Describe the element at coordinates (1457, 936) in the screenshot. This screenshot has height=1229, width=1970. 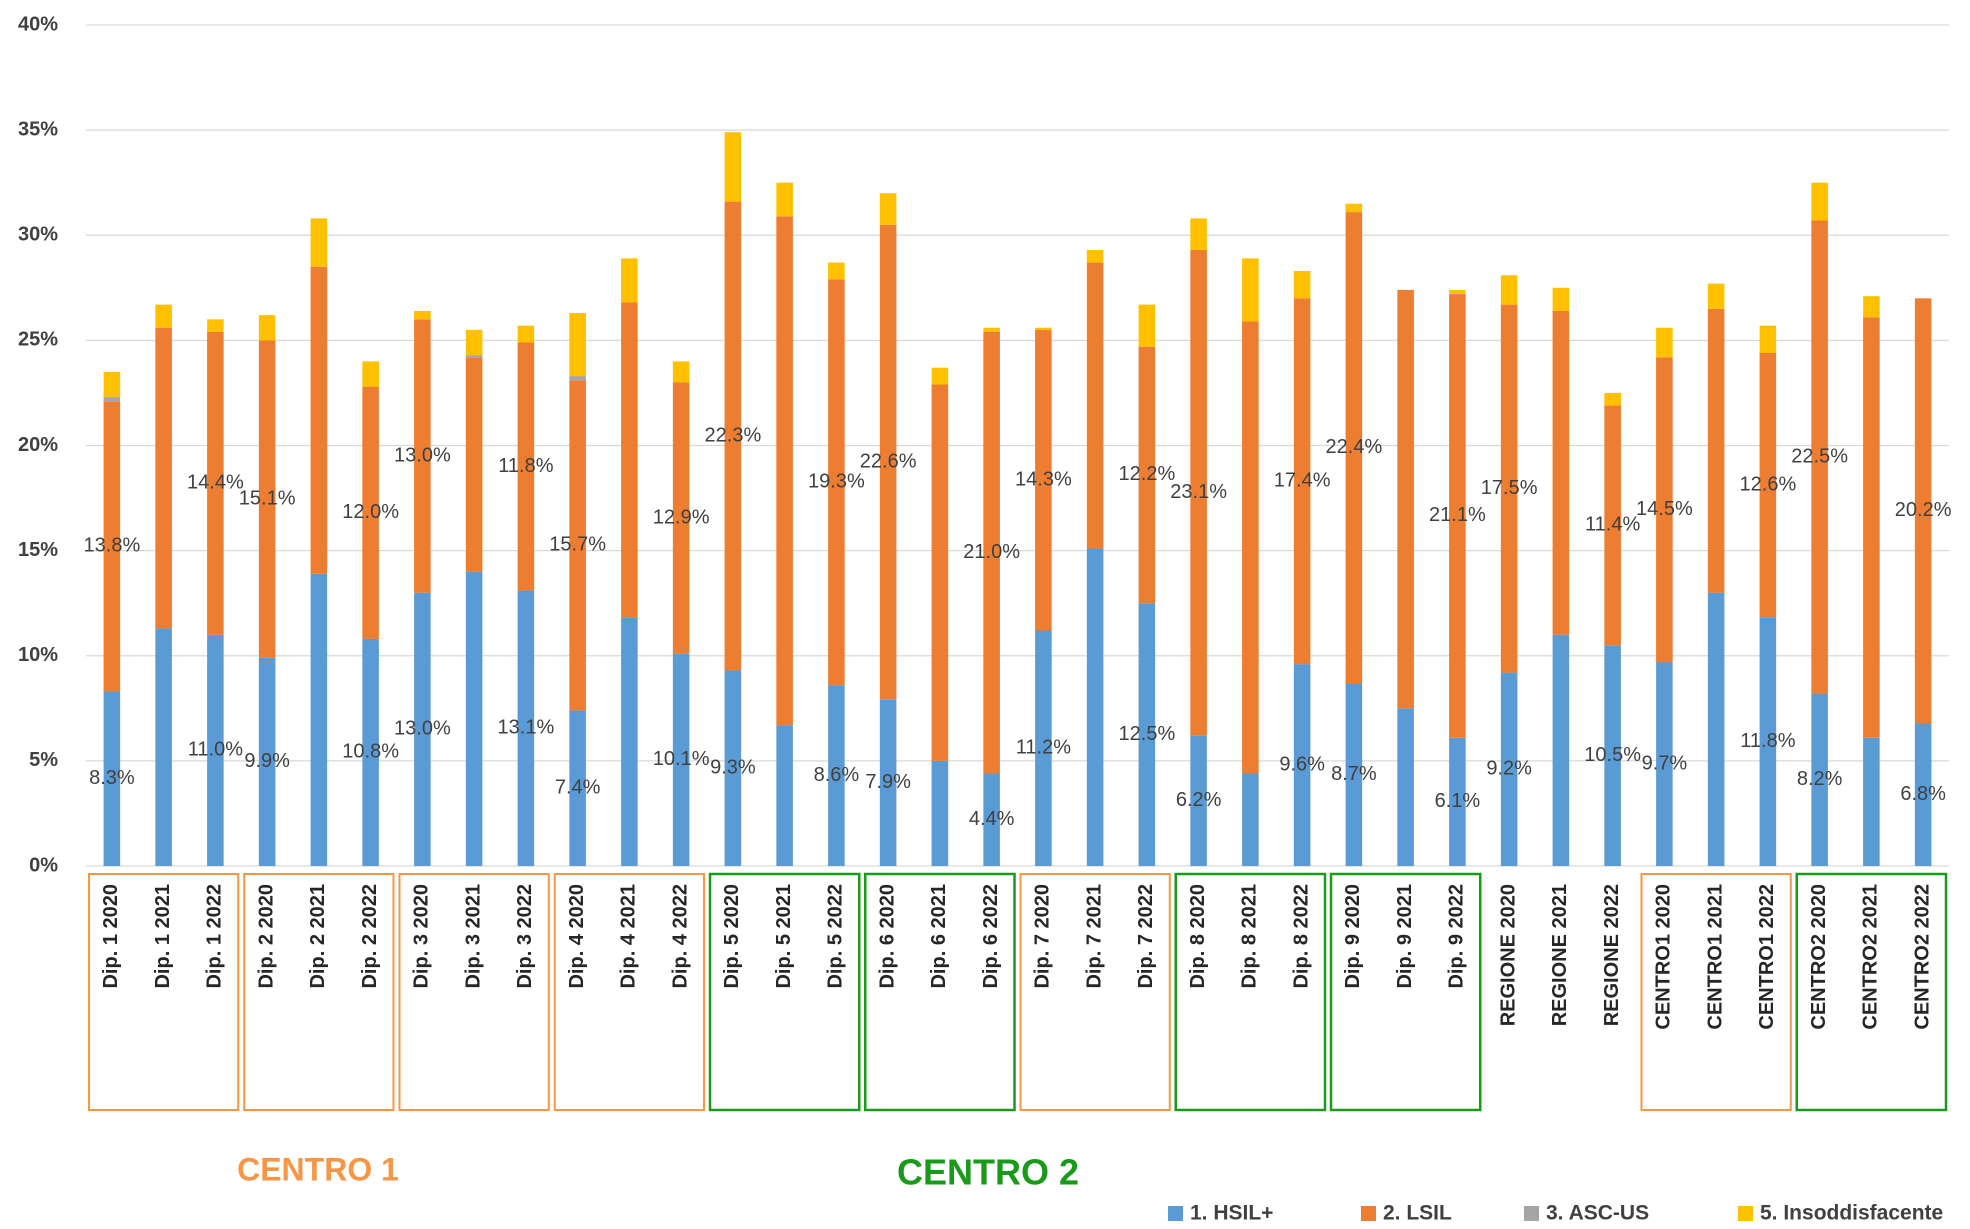
I see `x-tick-label: Dip. 9 2022` at that location.